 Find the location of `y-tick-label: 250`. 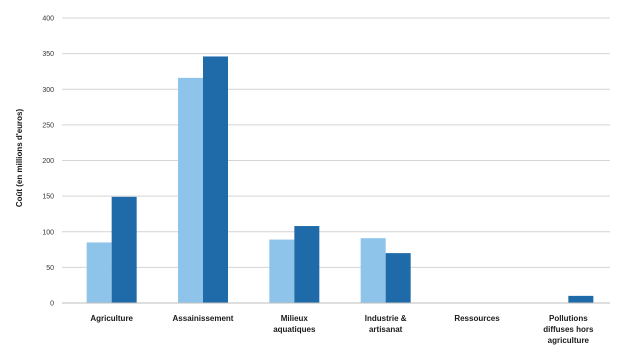

y-tick-label: 250 is located at coordinates (48, 125).